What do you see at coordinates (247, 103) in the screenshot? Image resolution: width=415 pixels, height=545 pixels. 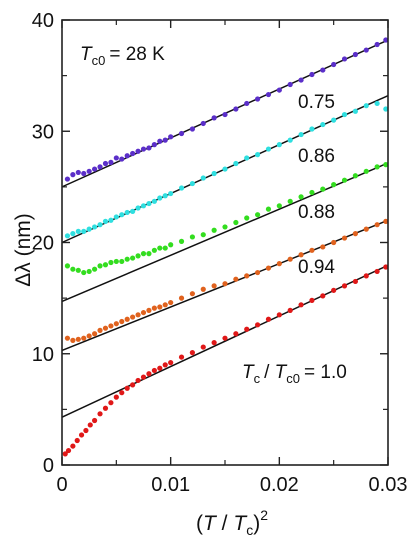 I see `data-point-0.75-26` at bounding box center [247, 103].